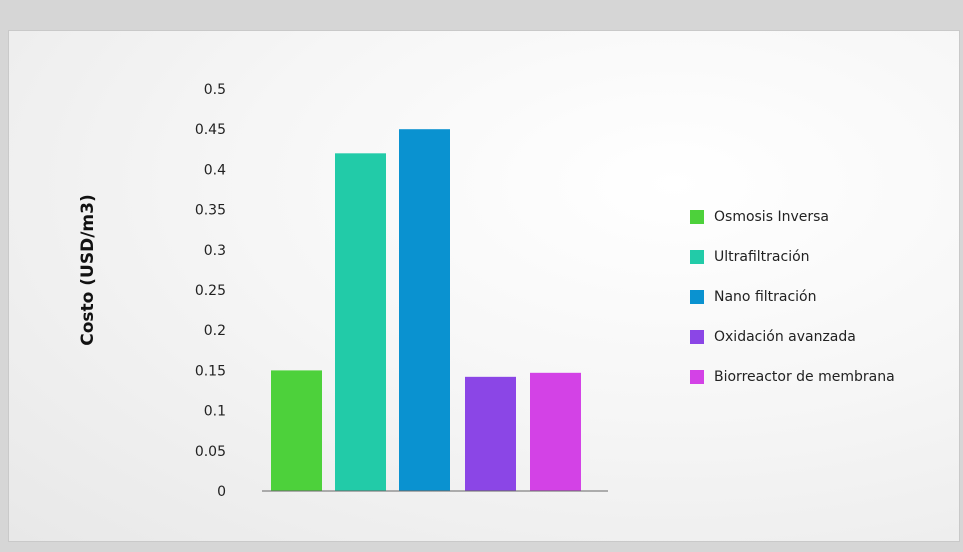  Describe the element at coordinates (221, 492) in the screenshot. I see `y-tick-label: 0` at that location.